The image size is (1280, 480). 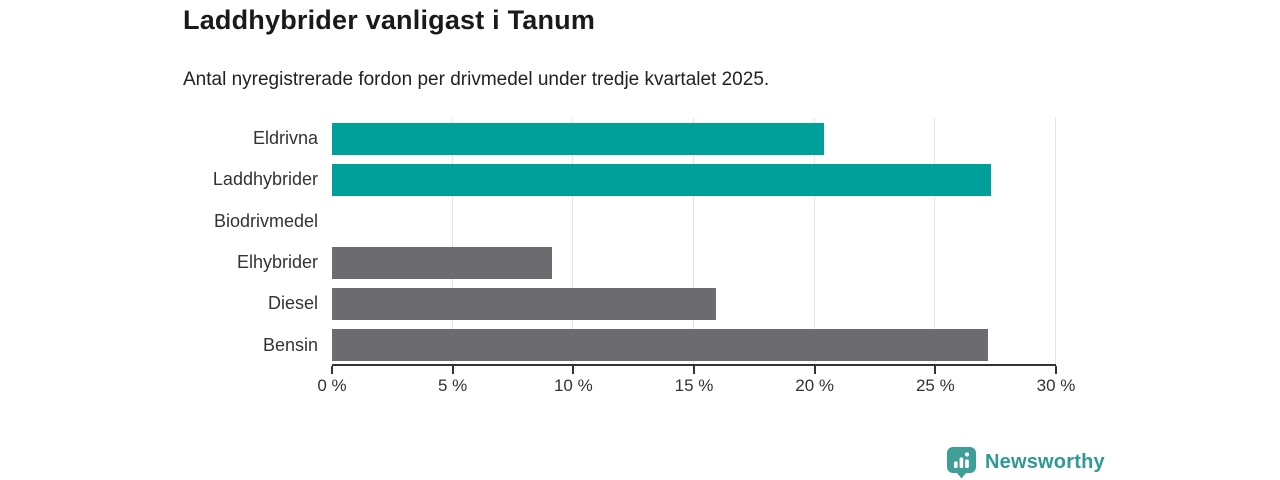 What do you see at coordinates (661, 180) in the screenshot?
I see `bar-laddhybrider` at bounding box center [661, 180].